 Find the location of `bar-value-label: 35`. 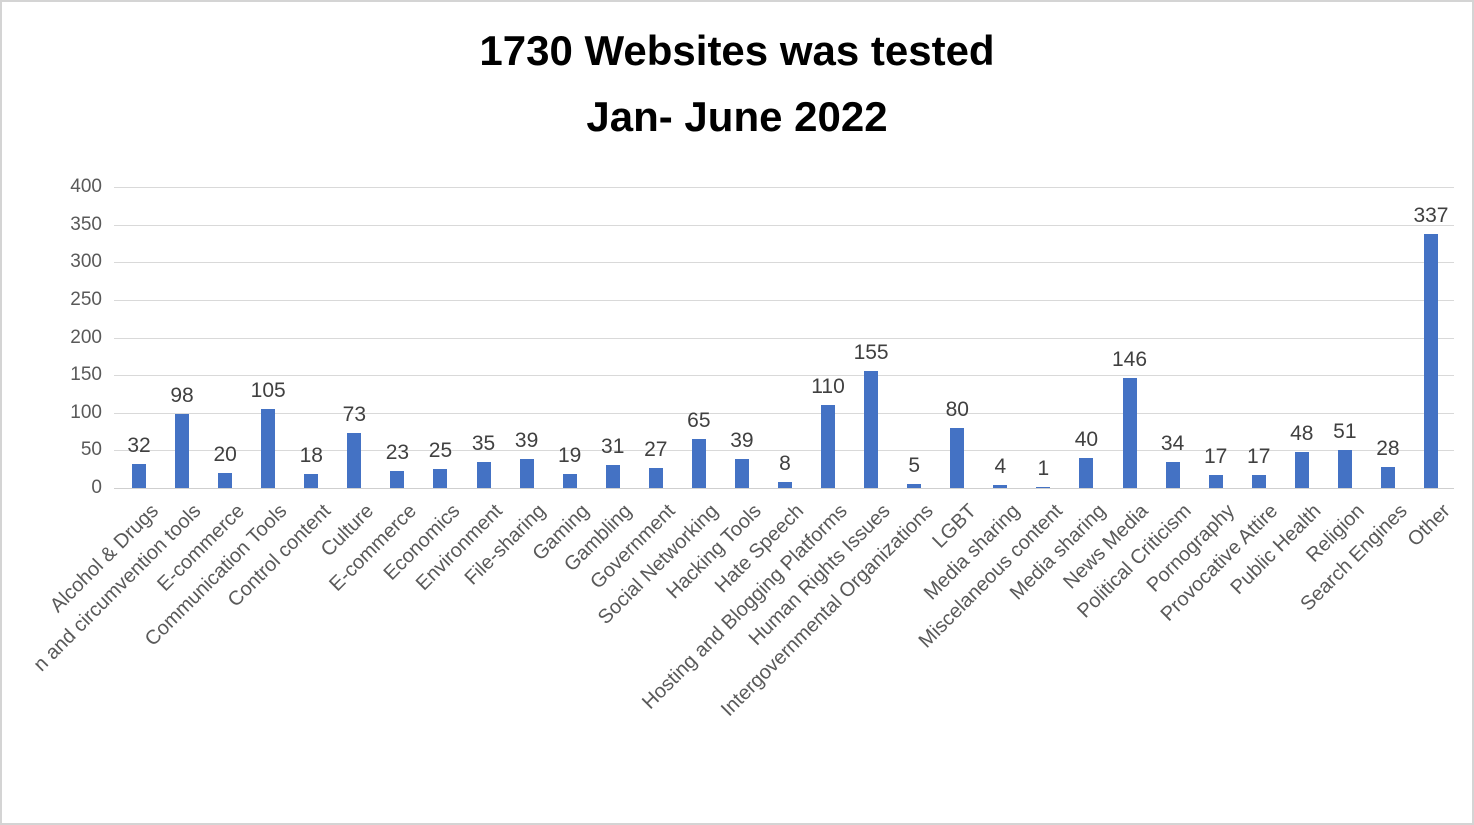

bar-value-label: 35 is located at coordinates (483, 443).